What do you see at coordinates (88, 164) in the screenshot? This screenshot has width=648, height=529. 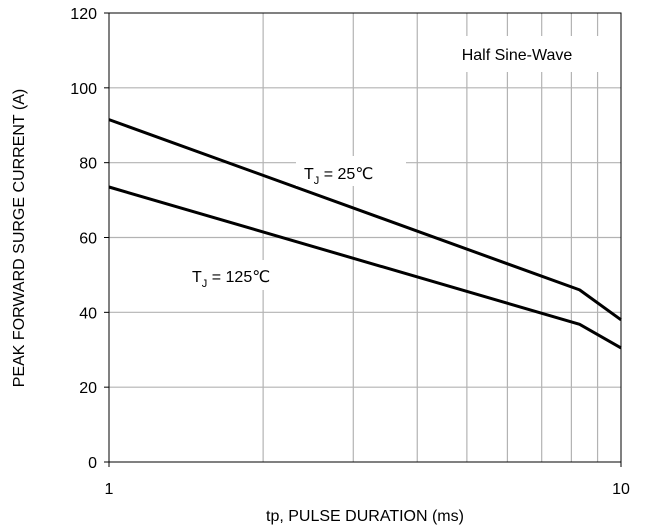 I see `y-tick-label-80: 80` at bounding box center [88, 164].